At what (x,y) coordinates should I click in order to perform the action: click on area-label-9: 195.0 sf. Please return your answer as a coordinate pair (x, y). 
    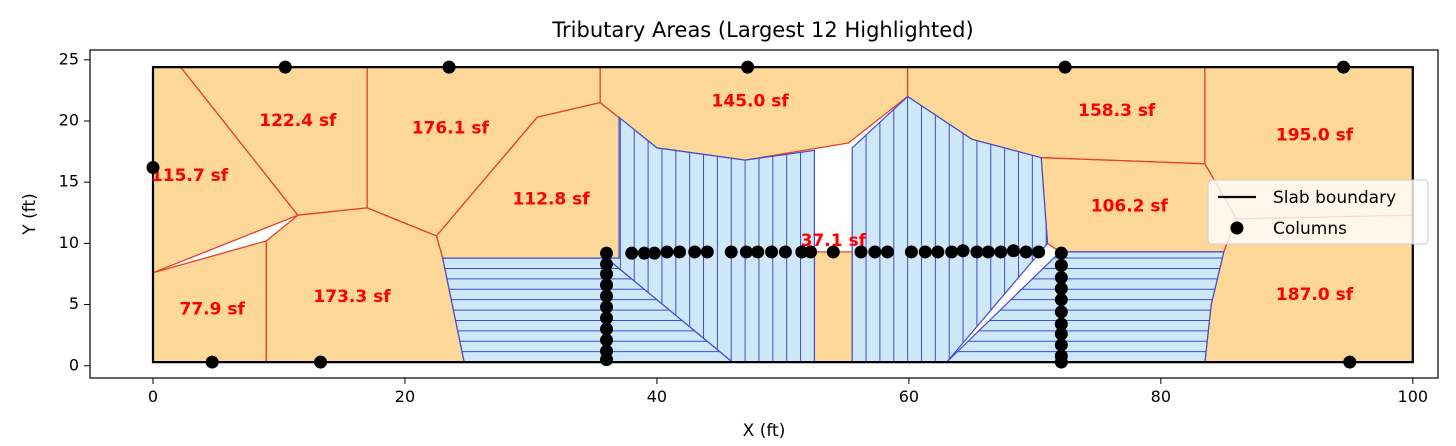
    Looking at the image, I should click on (1315, 136).